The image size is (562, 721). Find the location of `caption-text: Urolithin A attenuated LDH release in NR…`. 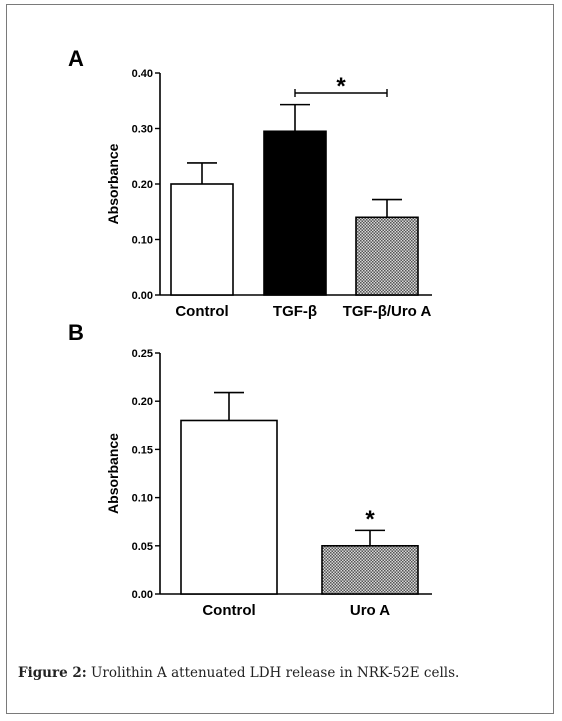

caption-text: Urolithin A attenuated LDH release in NR… is located at coordinates (273, 673).